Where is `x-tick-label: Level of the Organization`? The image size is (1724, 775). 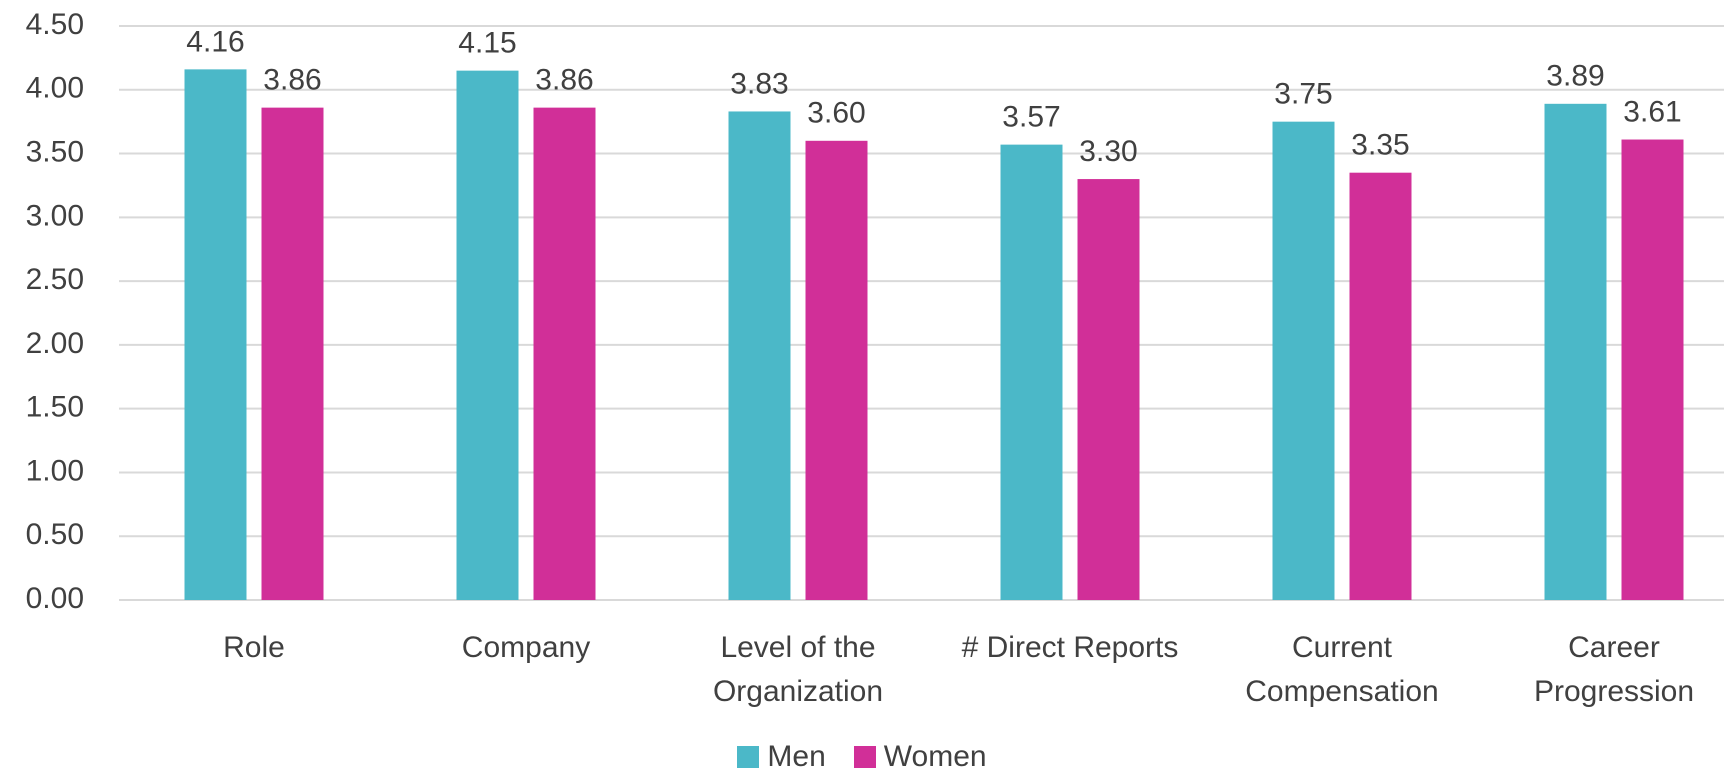 x-tick-label: Level of the Organization is located at coordinates (798, 669).